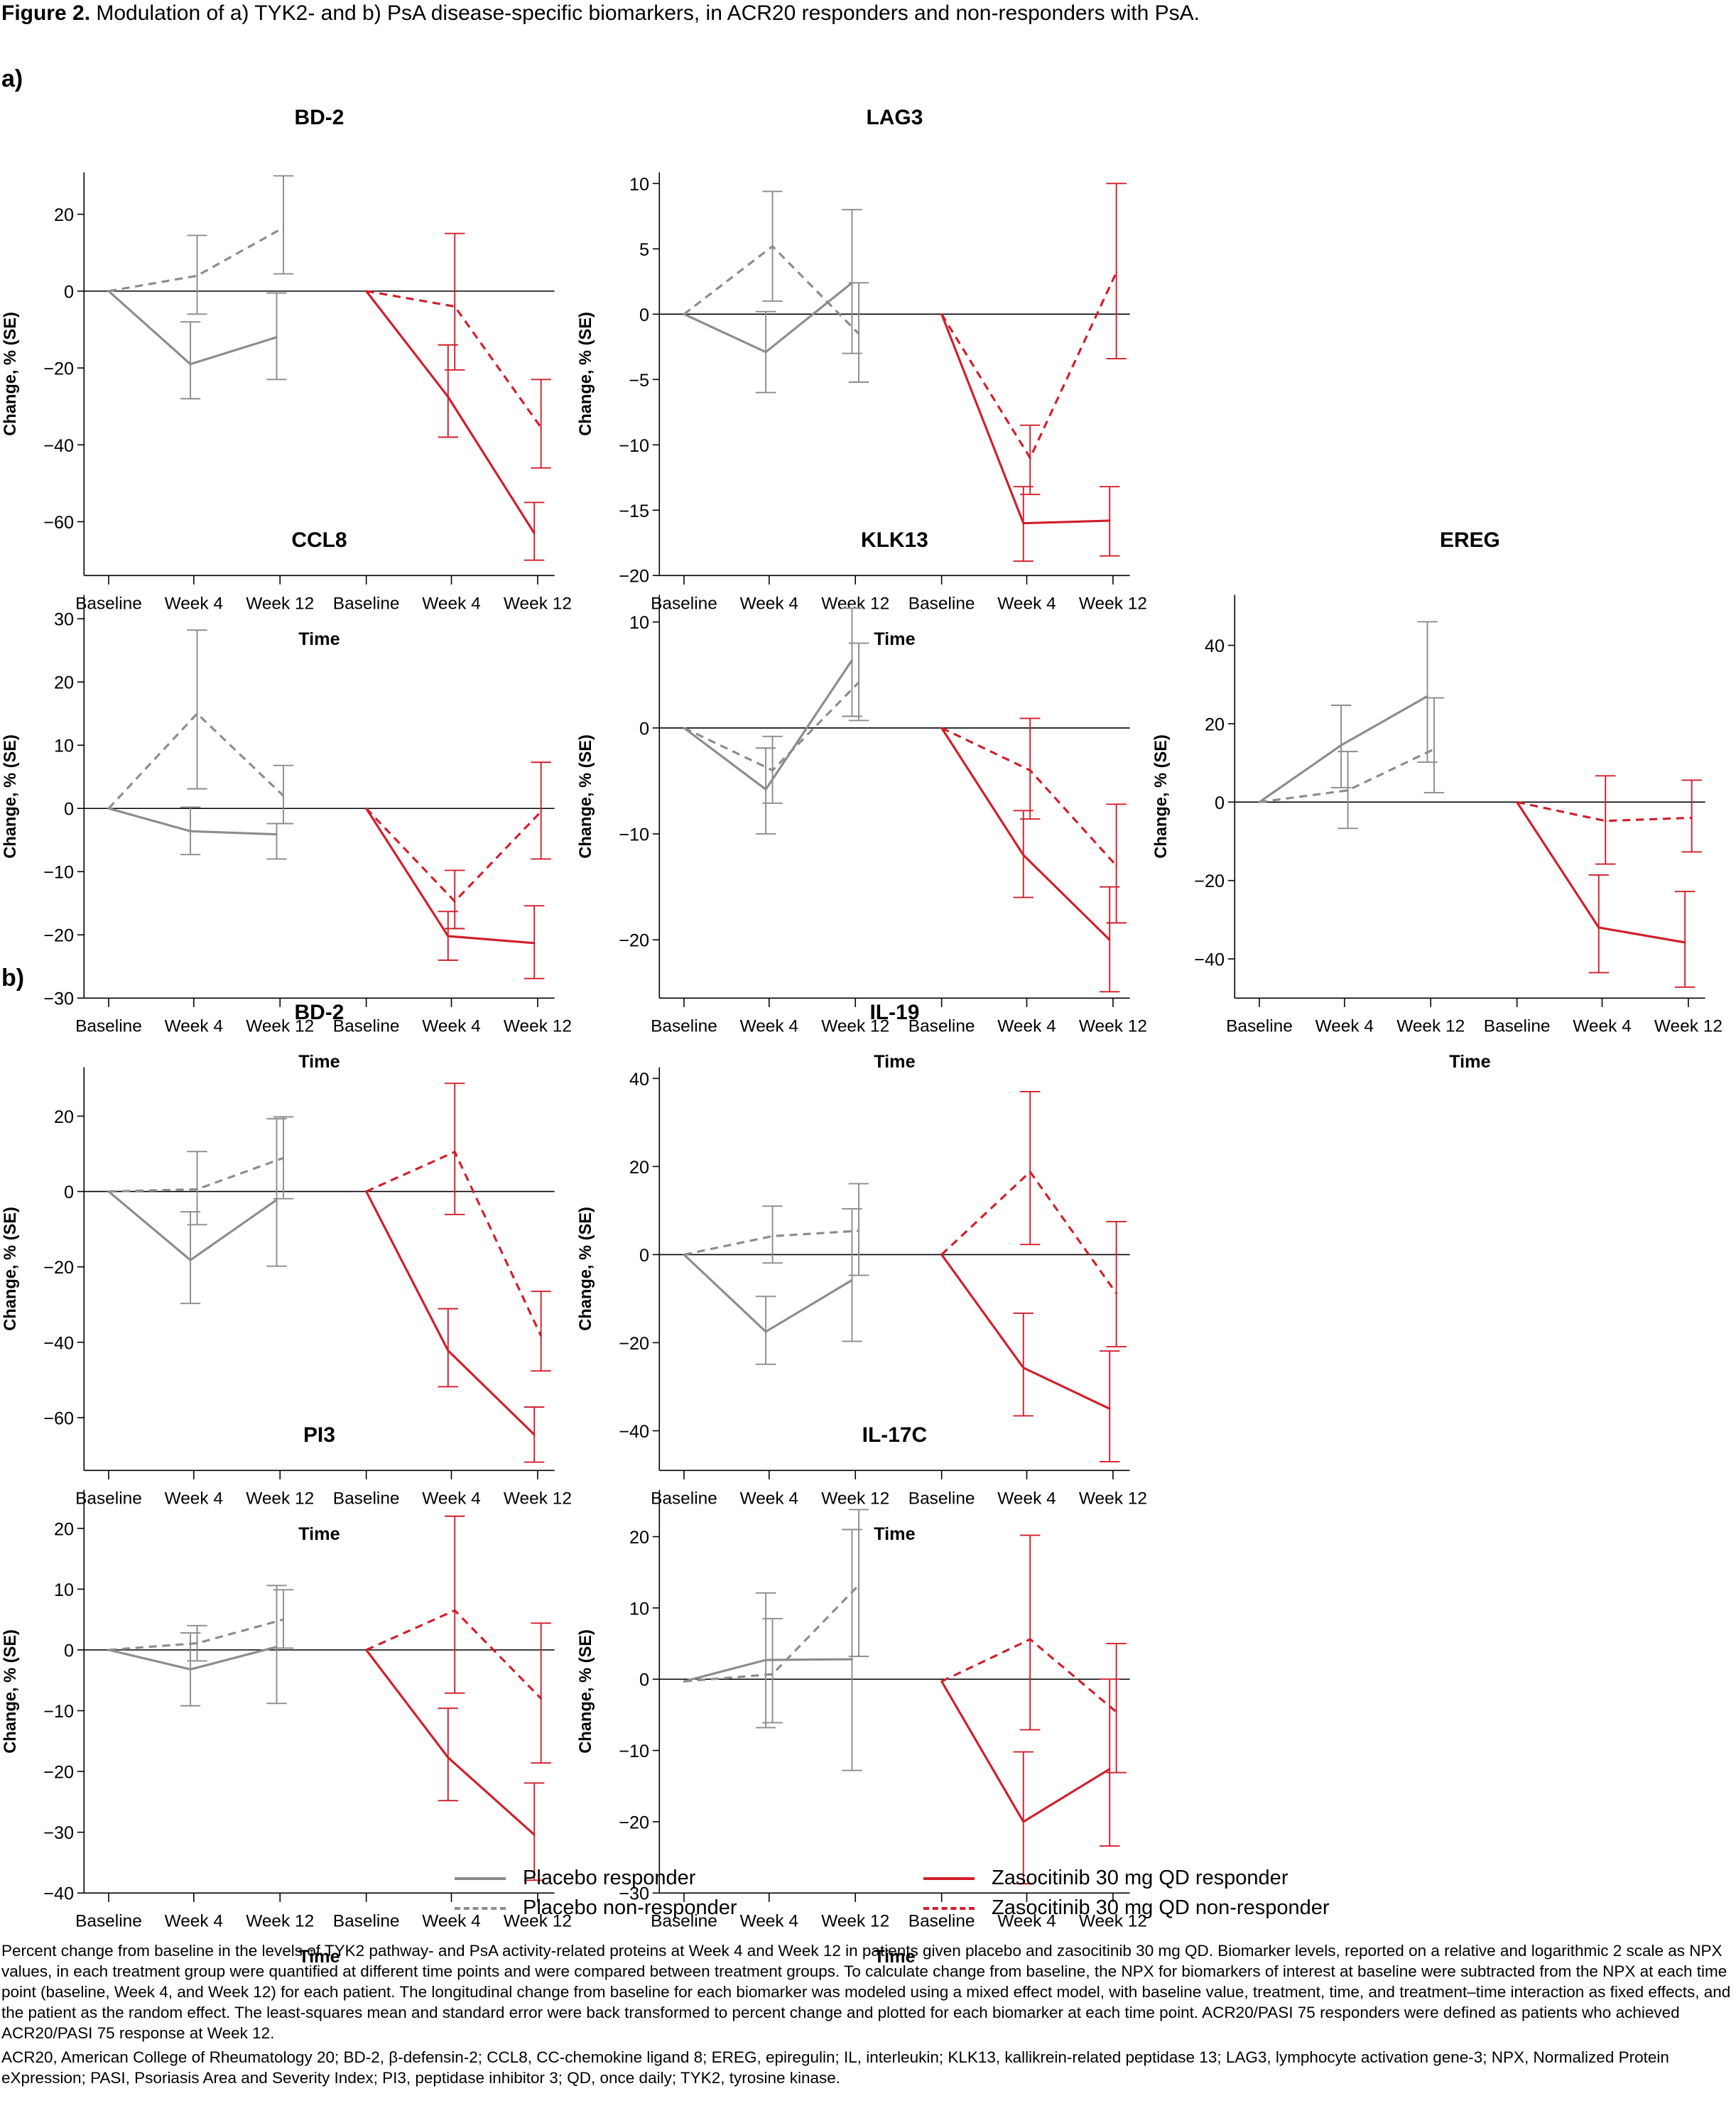  I want to click on y-tick-label: −30, so click(58, 999).